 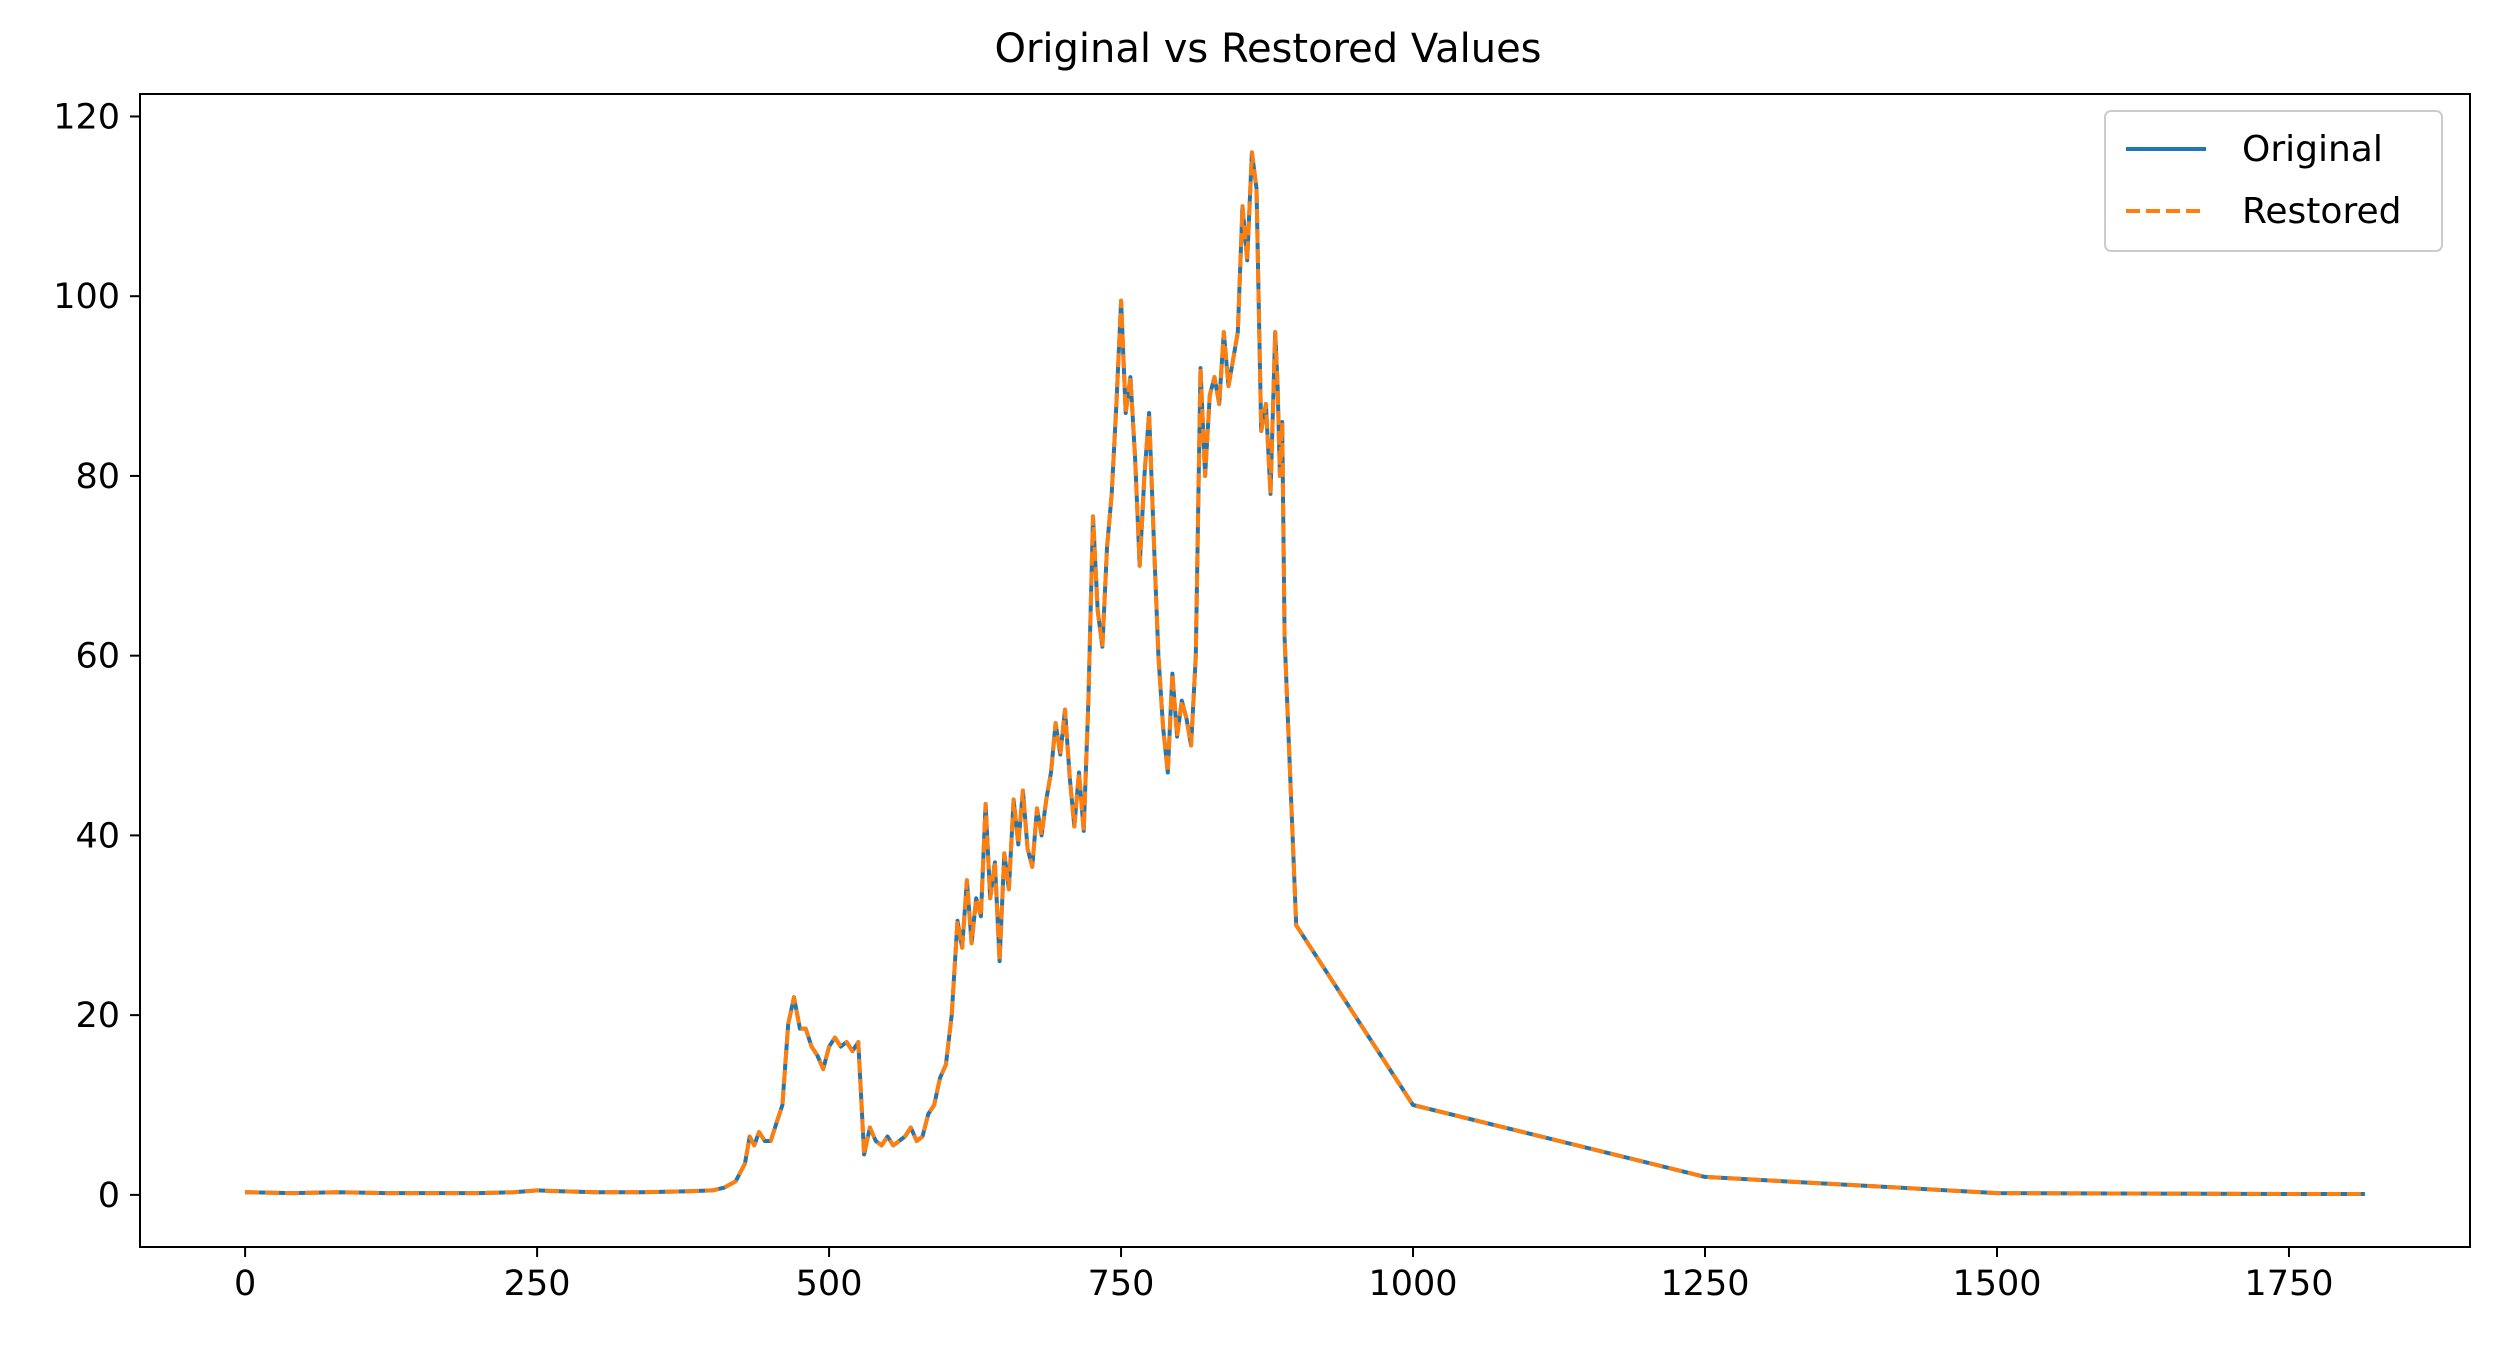 What do you see at coordinates (2321, 211) in the screenshot?
I see `legend-label-restored: Restored` at bounding box center [2321, 211].